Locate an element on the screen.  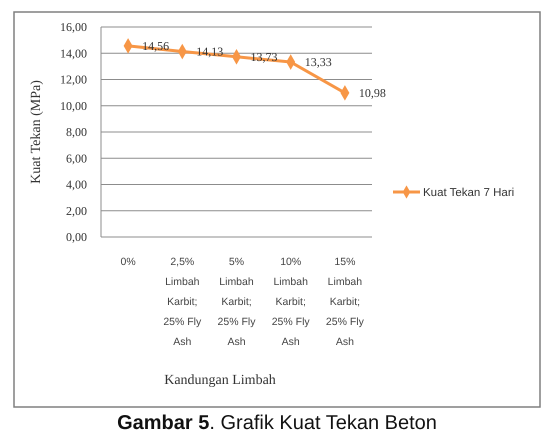
x-axis-title: Kandungan Limbah is located at coordinates (220, 380).